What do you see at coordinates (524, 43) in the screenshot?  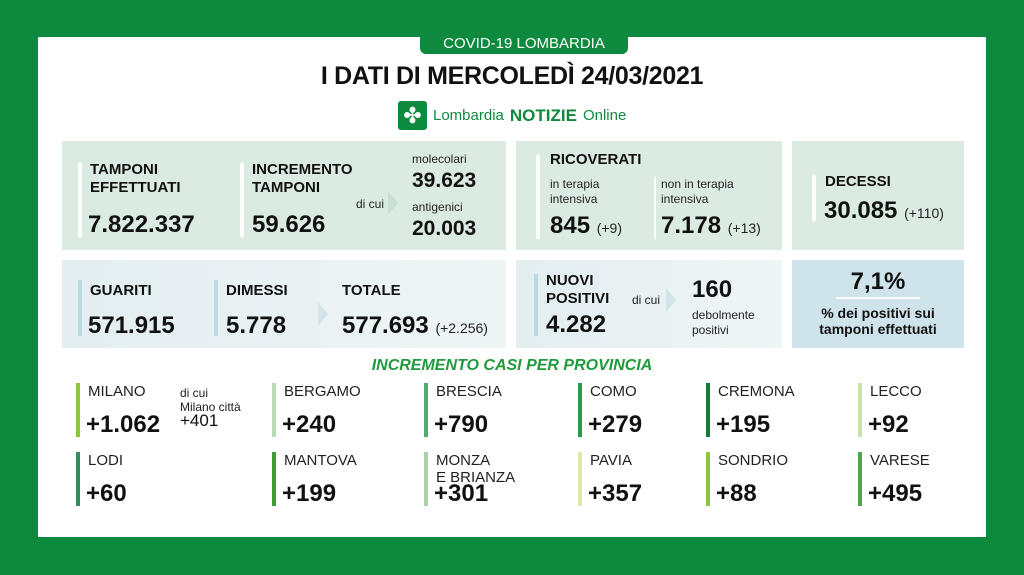 I see `header-tab: COVID-19 LOMBARDIA` at bounding box center [524, 43].